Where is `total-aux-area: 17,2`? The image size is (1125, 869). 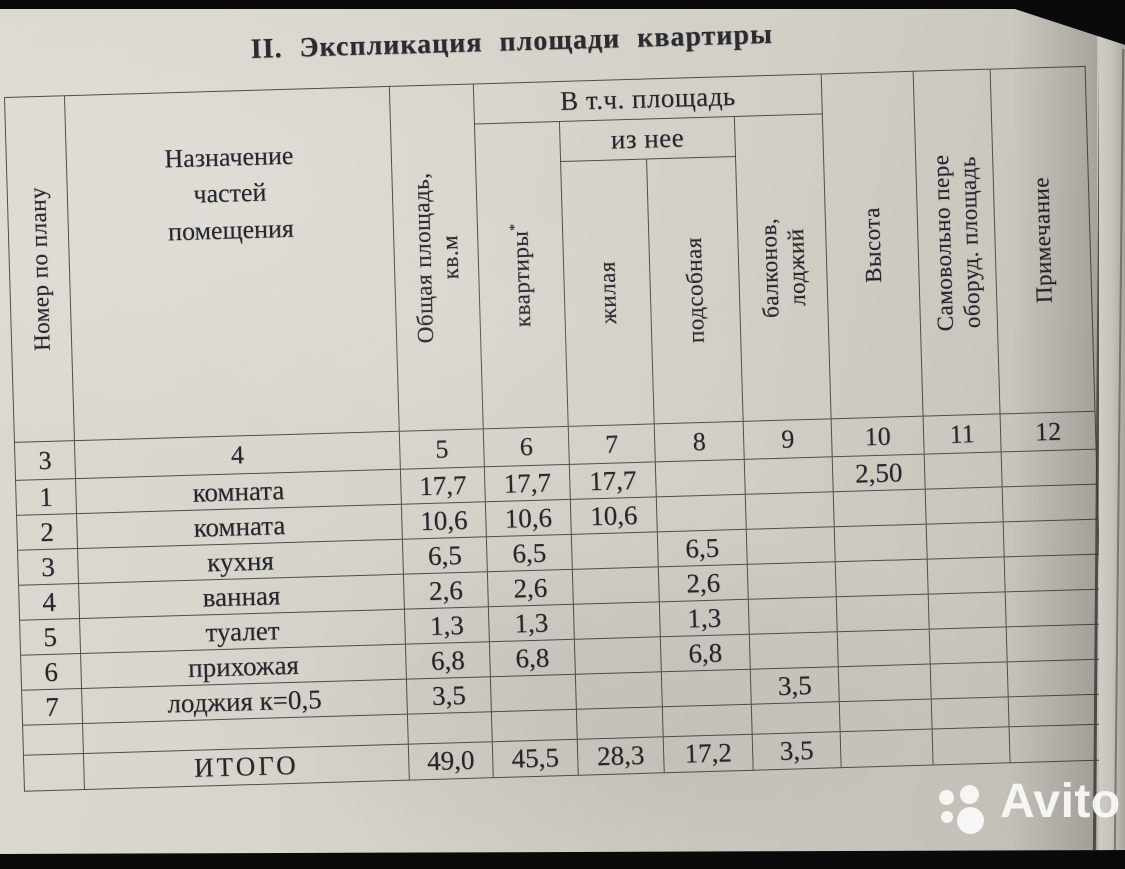
total-aux-area: 17,2 is located at coordinates (708, 753).